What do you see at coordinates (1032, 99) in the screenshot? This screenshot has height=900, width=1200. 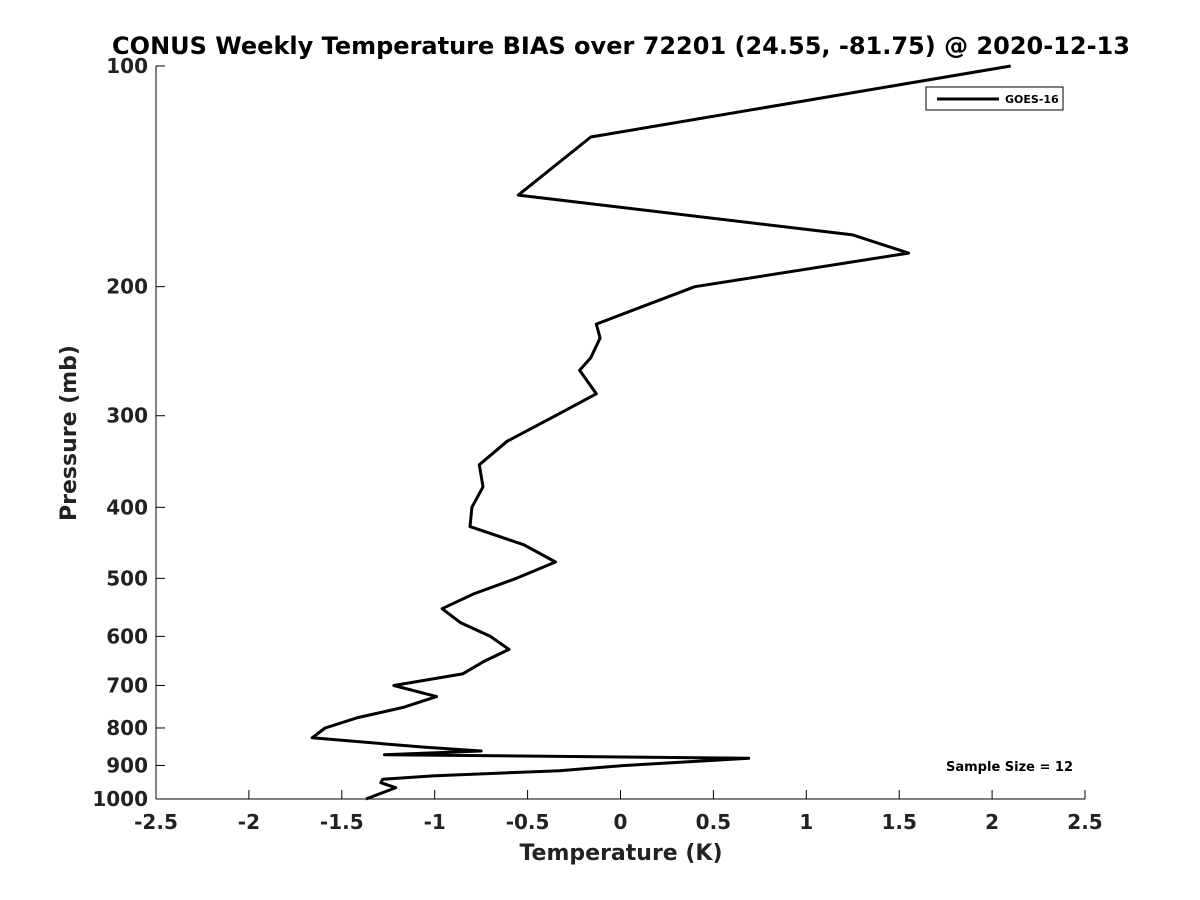 I see `legend-label-goes-16: GOES-16` at bounding box center [1032, 99].